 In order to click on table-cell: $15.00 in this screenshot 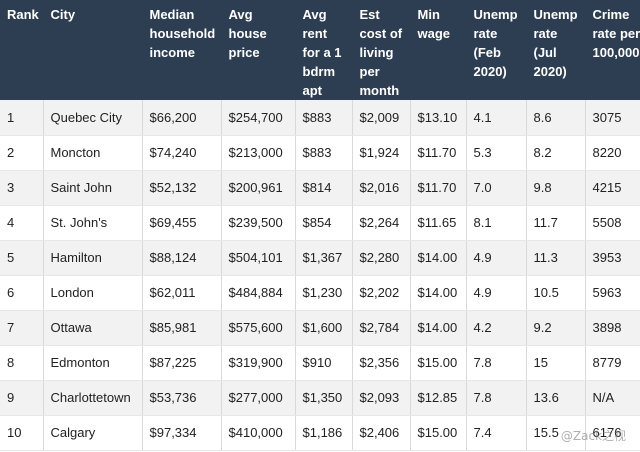, I will do `click(438, 433)`.